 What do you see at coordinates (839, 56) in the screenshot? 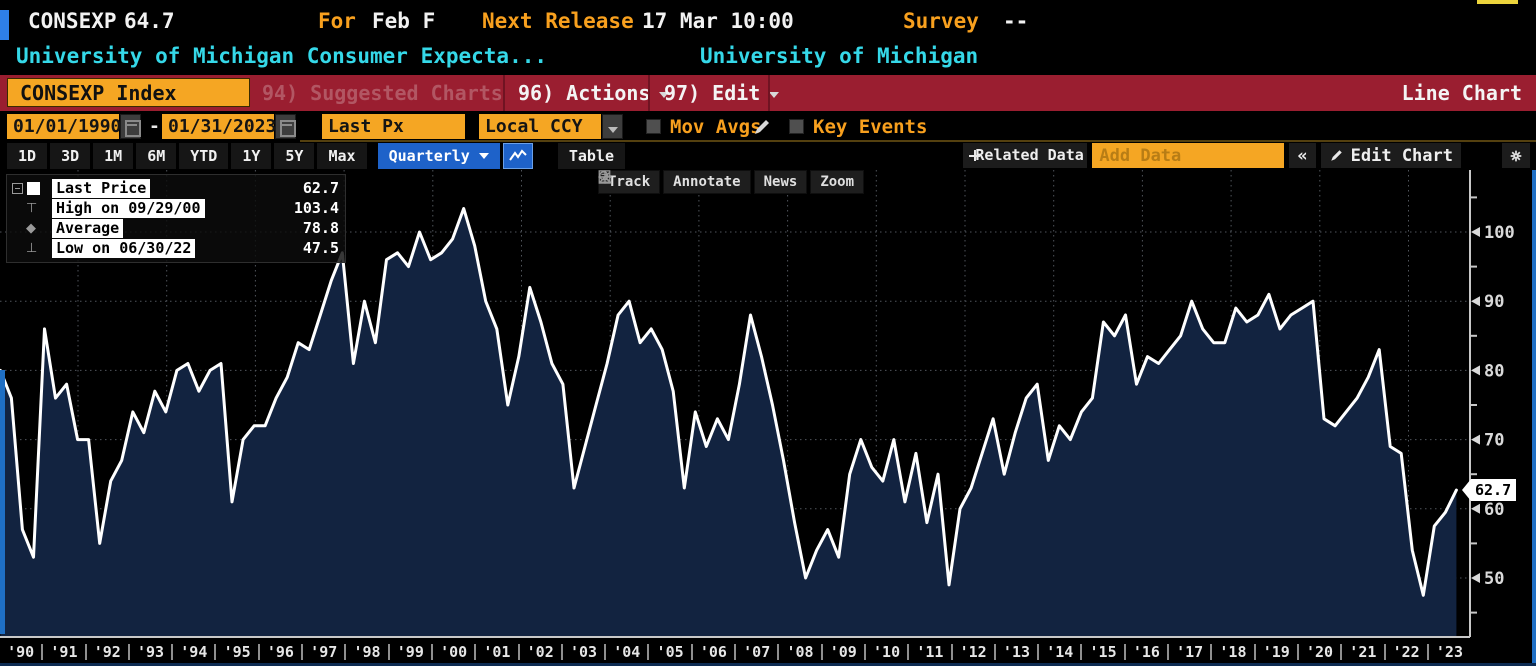
I see `security-source: University of Michigan` at bounding box center [839, 56].